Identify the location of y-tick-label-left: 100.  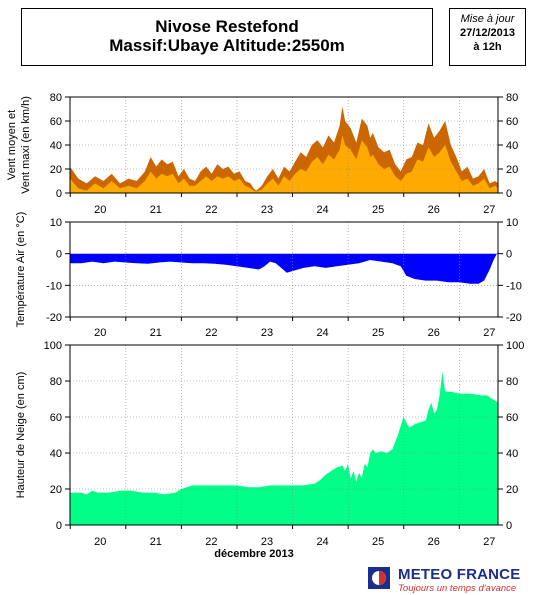
(53, 346).